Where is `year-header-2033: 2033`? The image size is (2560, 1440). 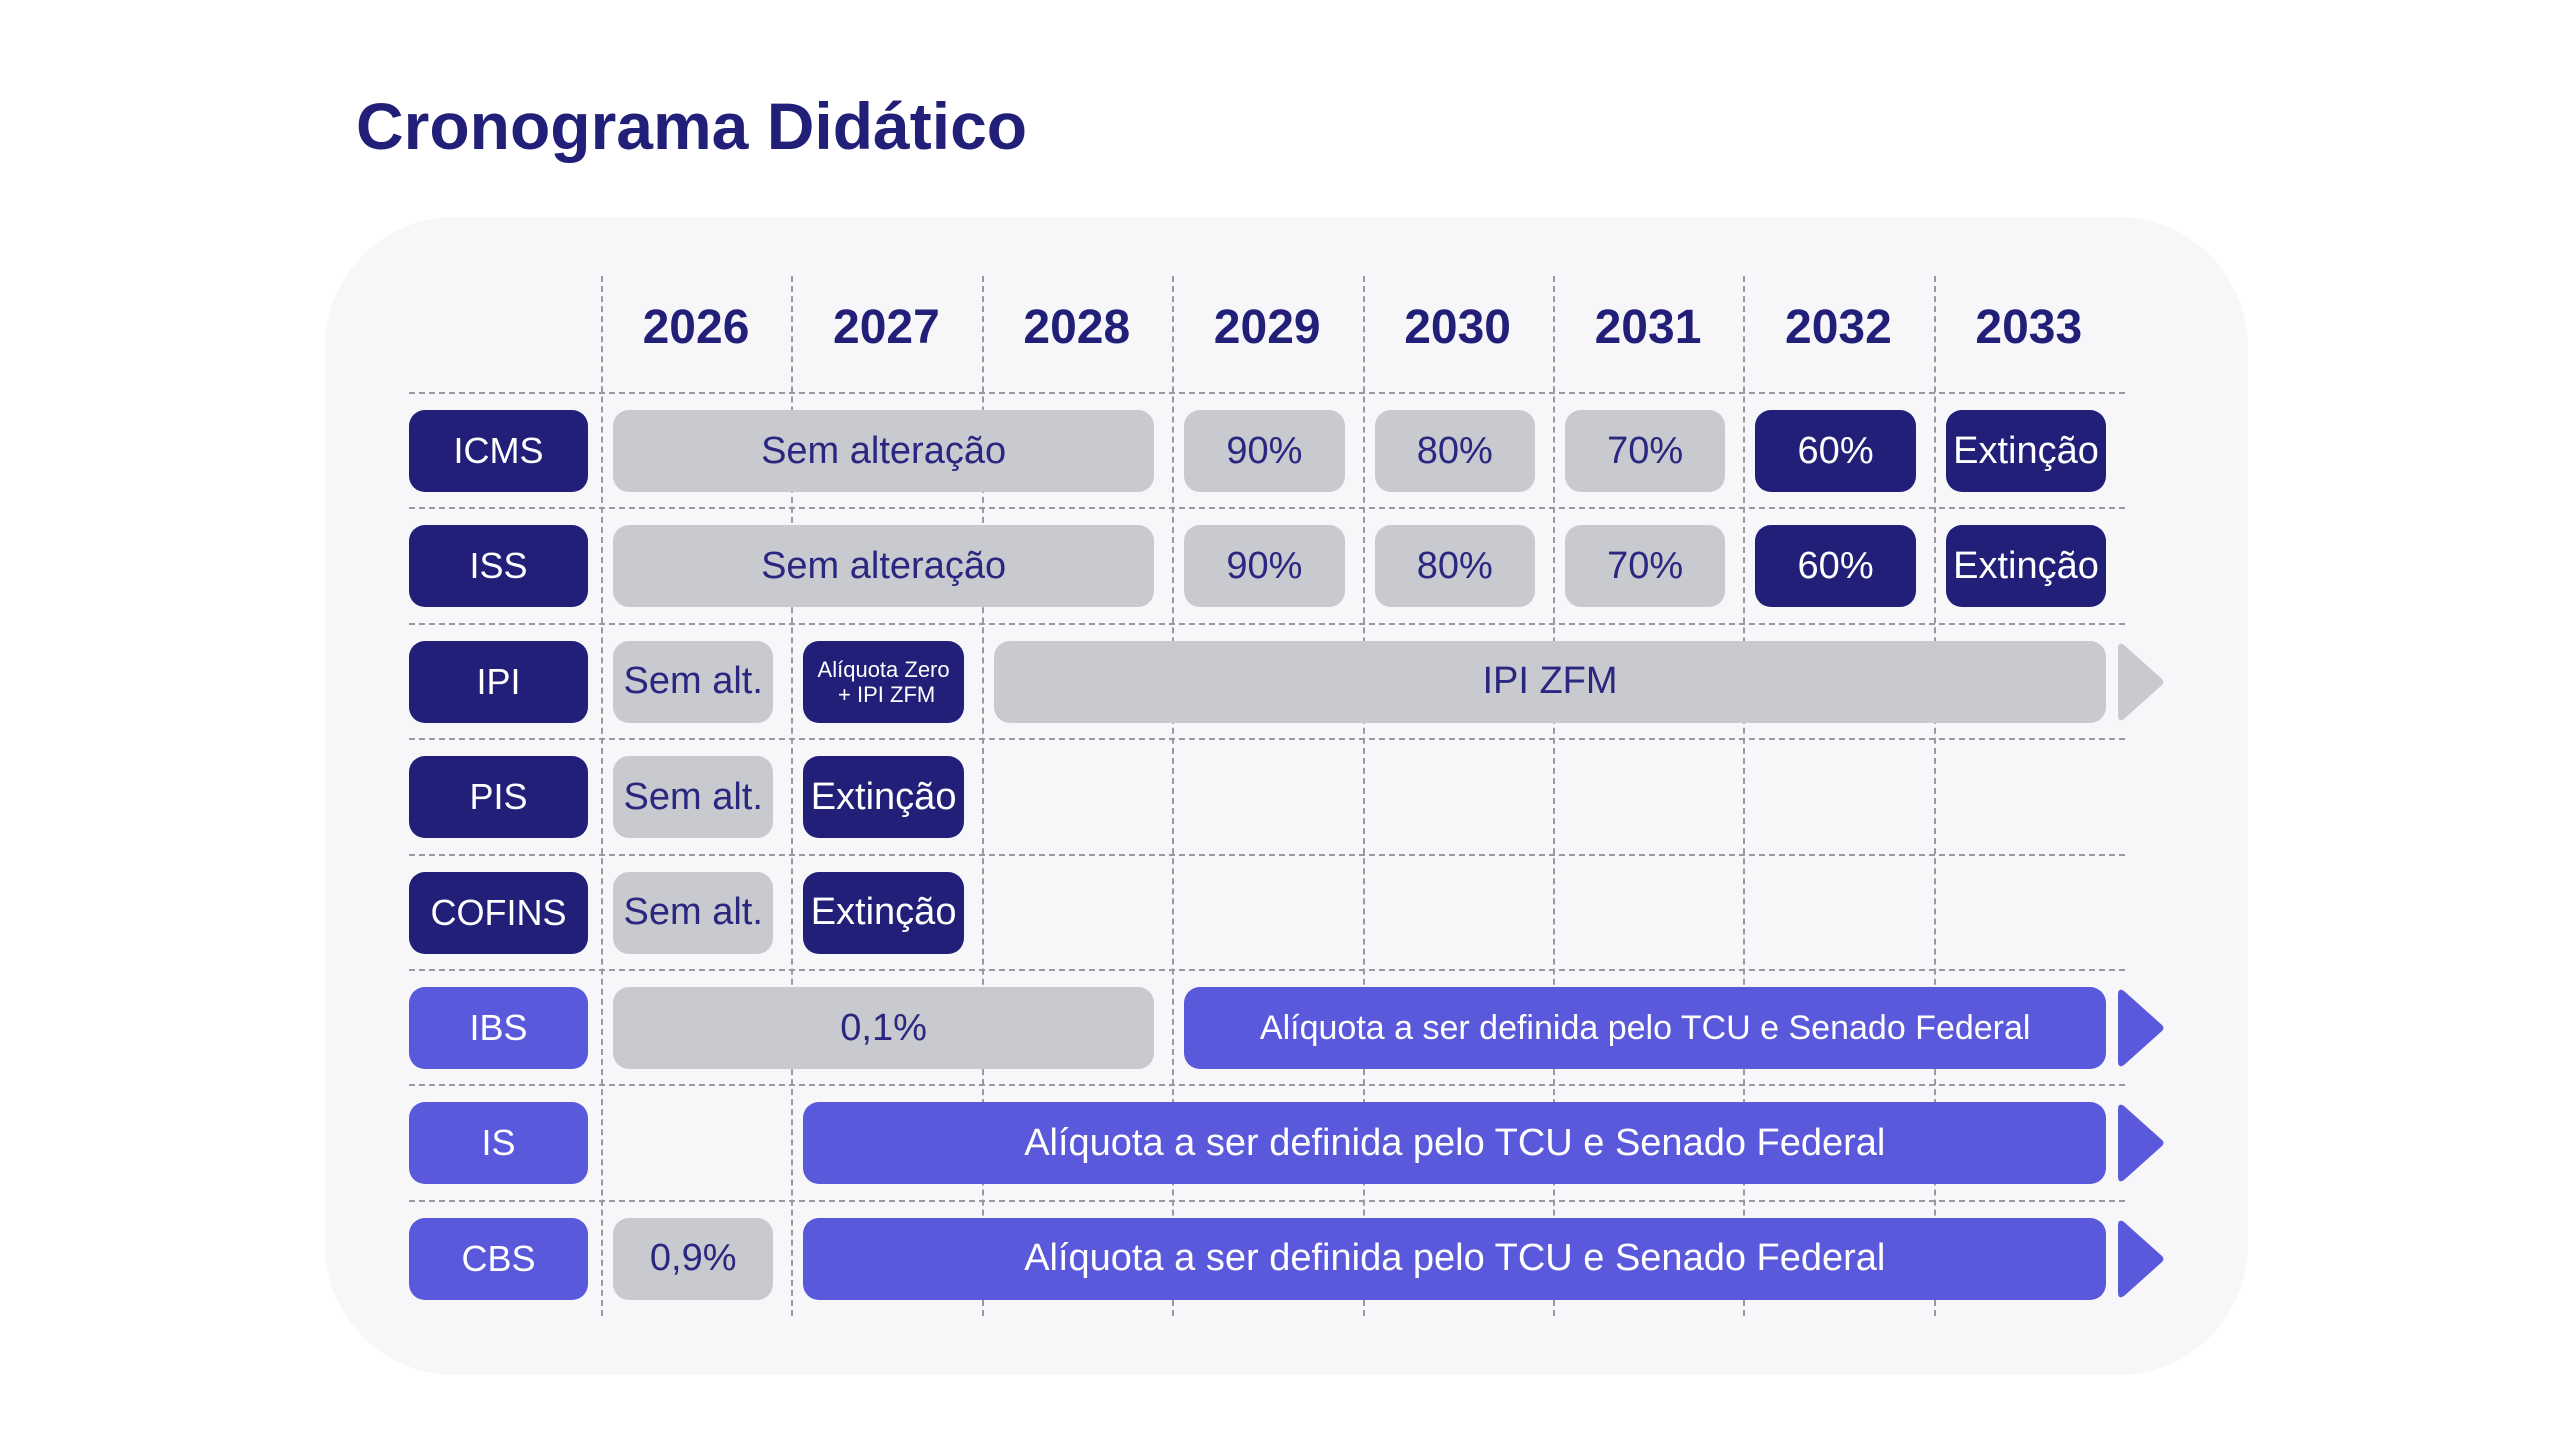 year-header-2033: 2033 is located at coordinates (2029, 327).